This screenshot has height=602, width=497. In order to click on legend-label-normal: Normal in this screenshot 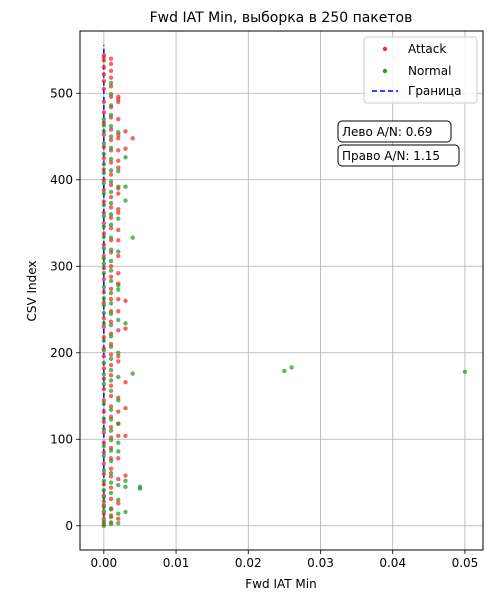, I will do `click(429, 71)`.